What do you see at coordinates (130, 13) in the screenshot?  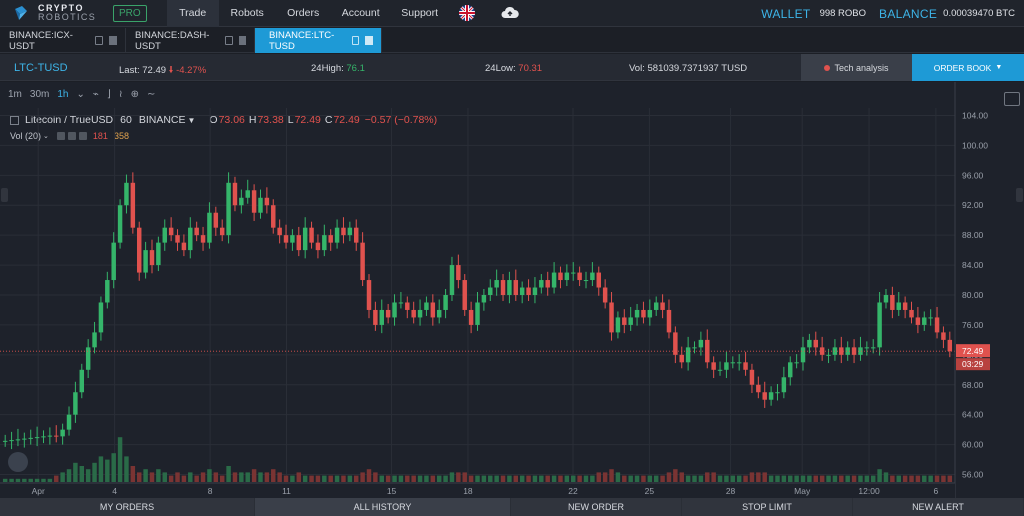 I see `pro-badge: PRO` at bounding box center [130, 13].